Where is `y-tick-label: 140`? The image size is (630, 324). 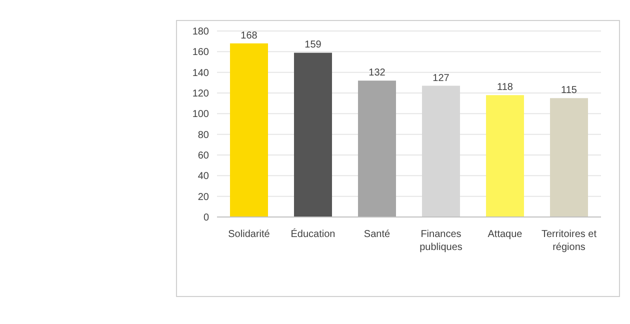 y-tick-label: 140 is located at coordinates (201, 73).